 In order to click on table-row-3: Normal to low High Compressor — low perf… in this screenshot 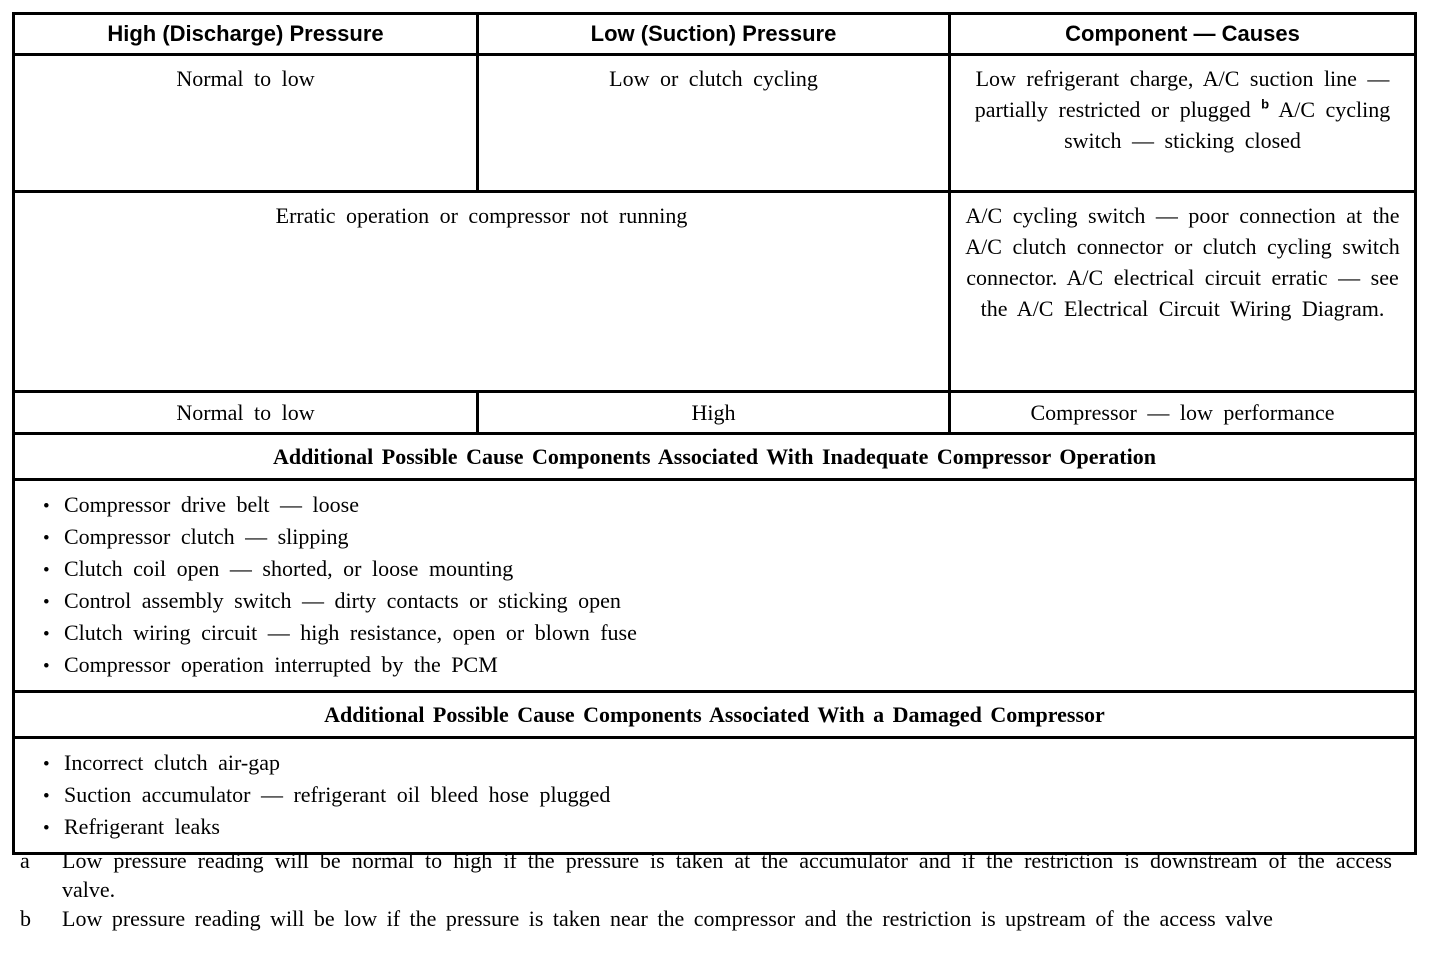, I will do `click(714, 412)`.